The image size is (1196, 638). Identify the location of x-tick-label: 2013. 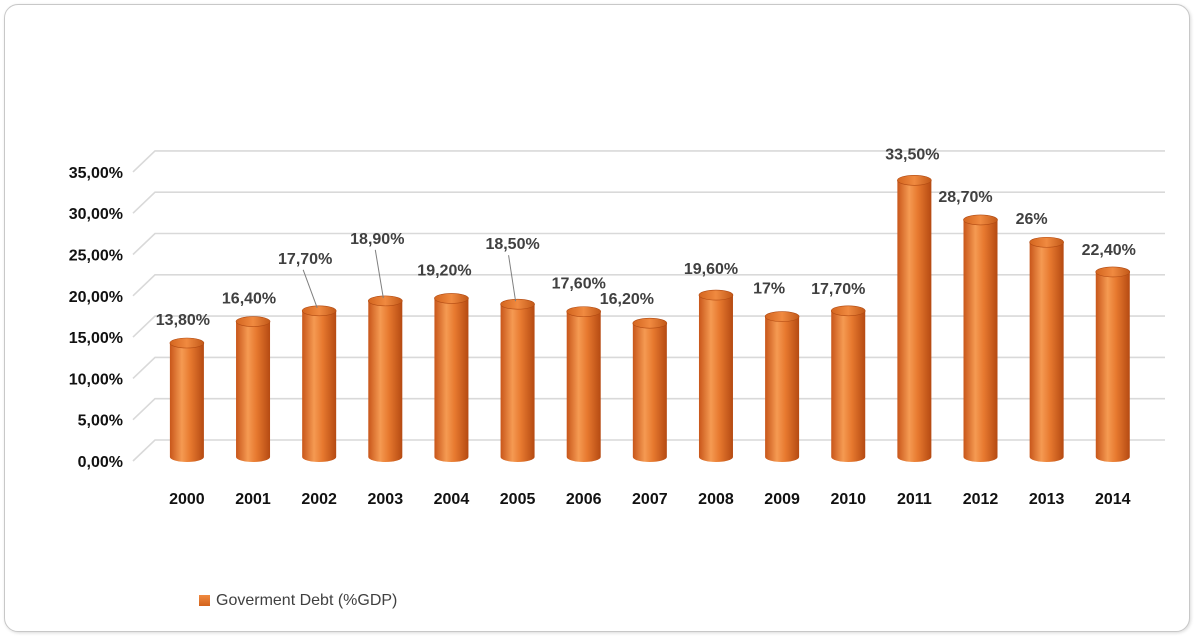
(1047, 499).